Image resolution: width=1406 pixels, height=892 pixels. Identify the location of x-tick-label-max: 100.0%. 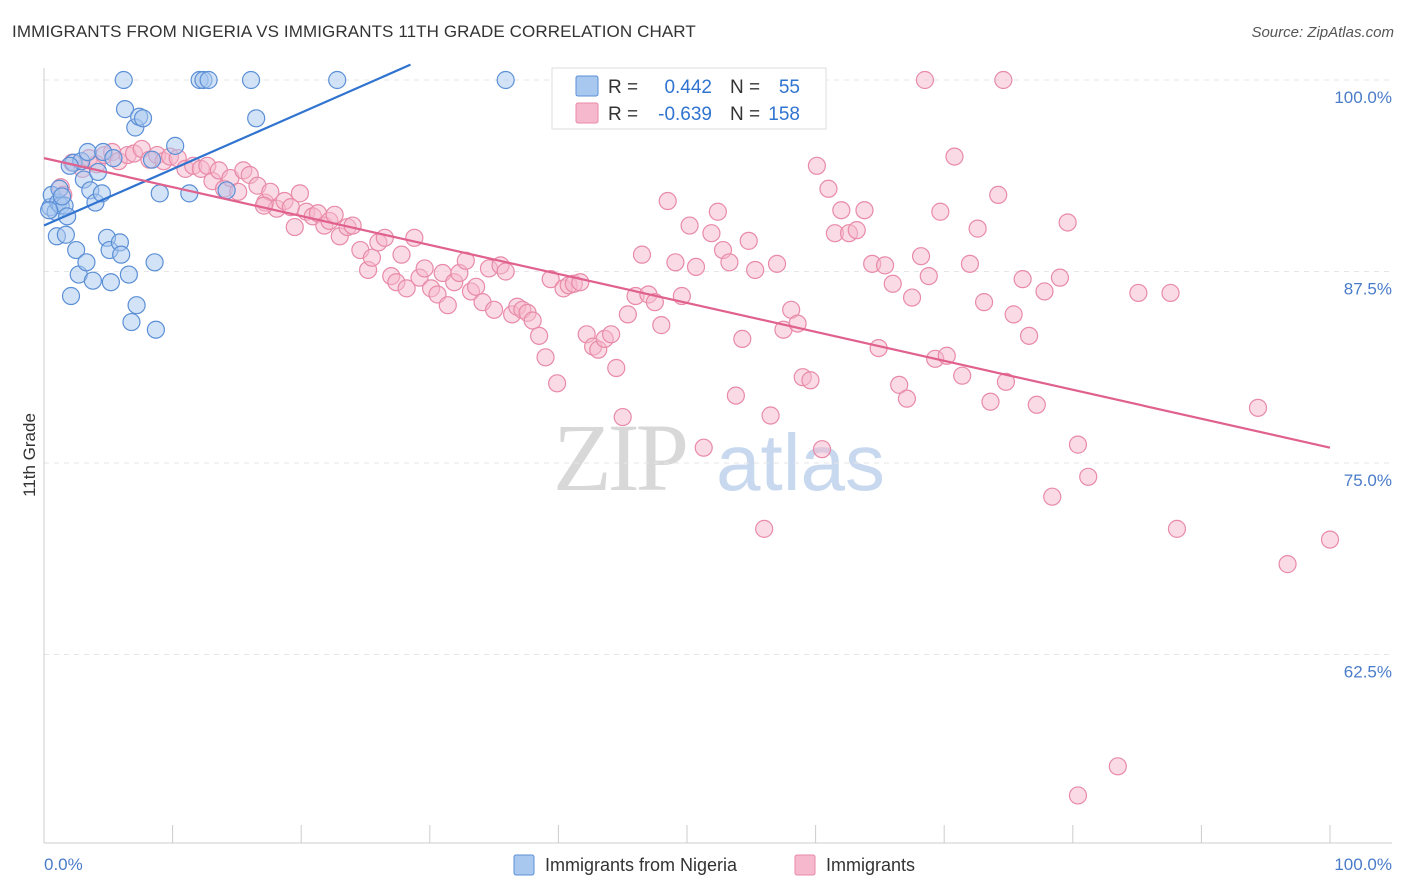
(1363, 864).